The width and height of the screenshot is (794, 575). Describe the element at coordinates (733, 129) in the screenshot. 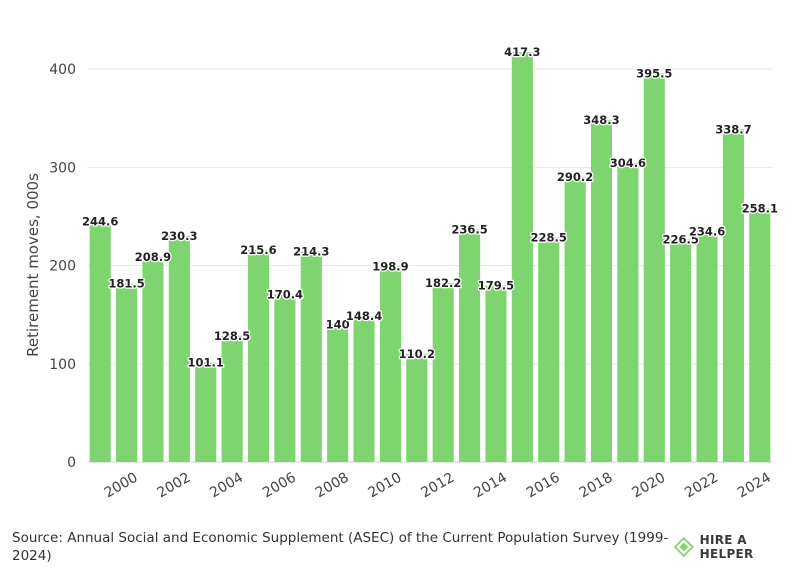

I see `data-label-2023: 338.7` at that location.